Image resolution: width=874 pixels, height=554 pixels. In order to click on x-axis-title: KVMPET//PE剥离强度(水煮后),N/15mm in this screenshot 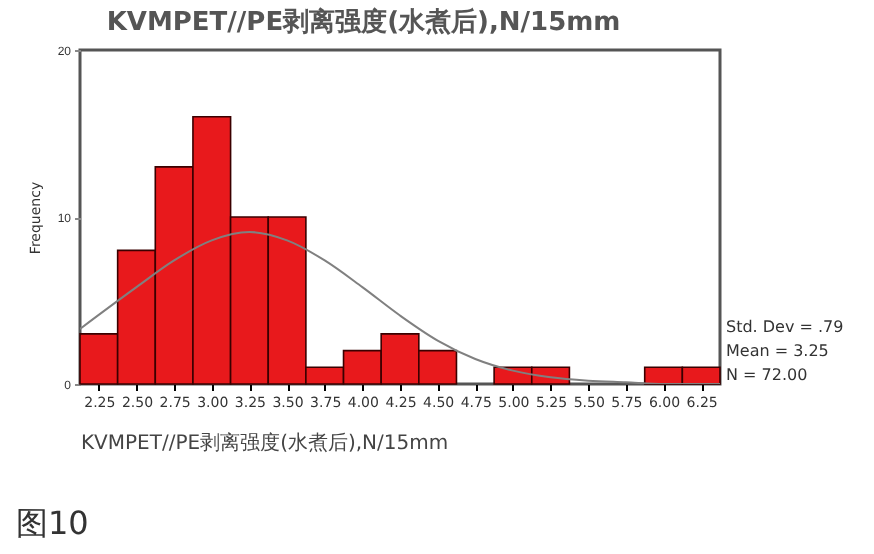, I will do `click(265, 443)`.